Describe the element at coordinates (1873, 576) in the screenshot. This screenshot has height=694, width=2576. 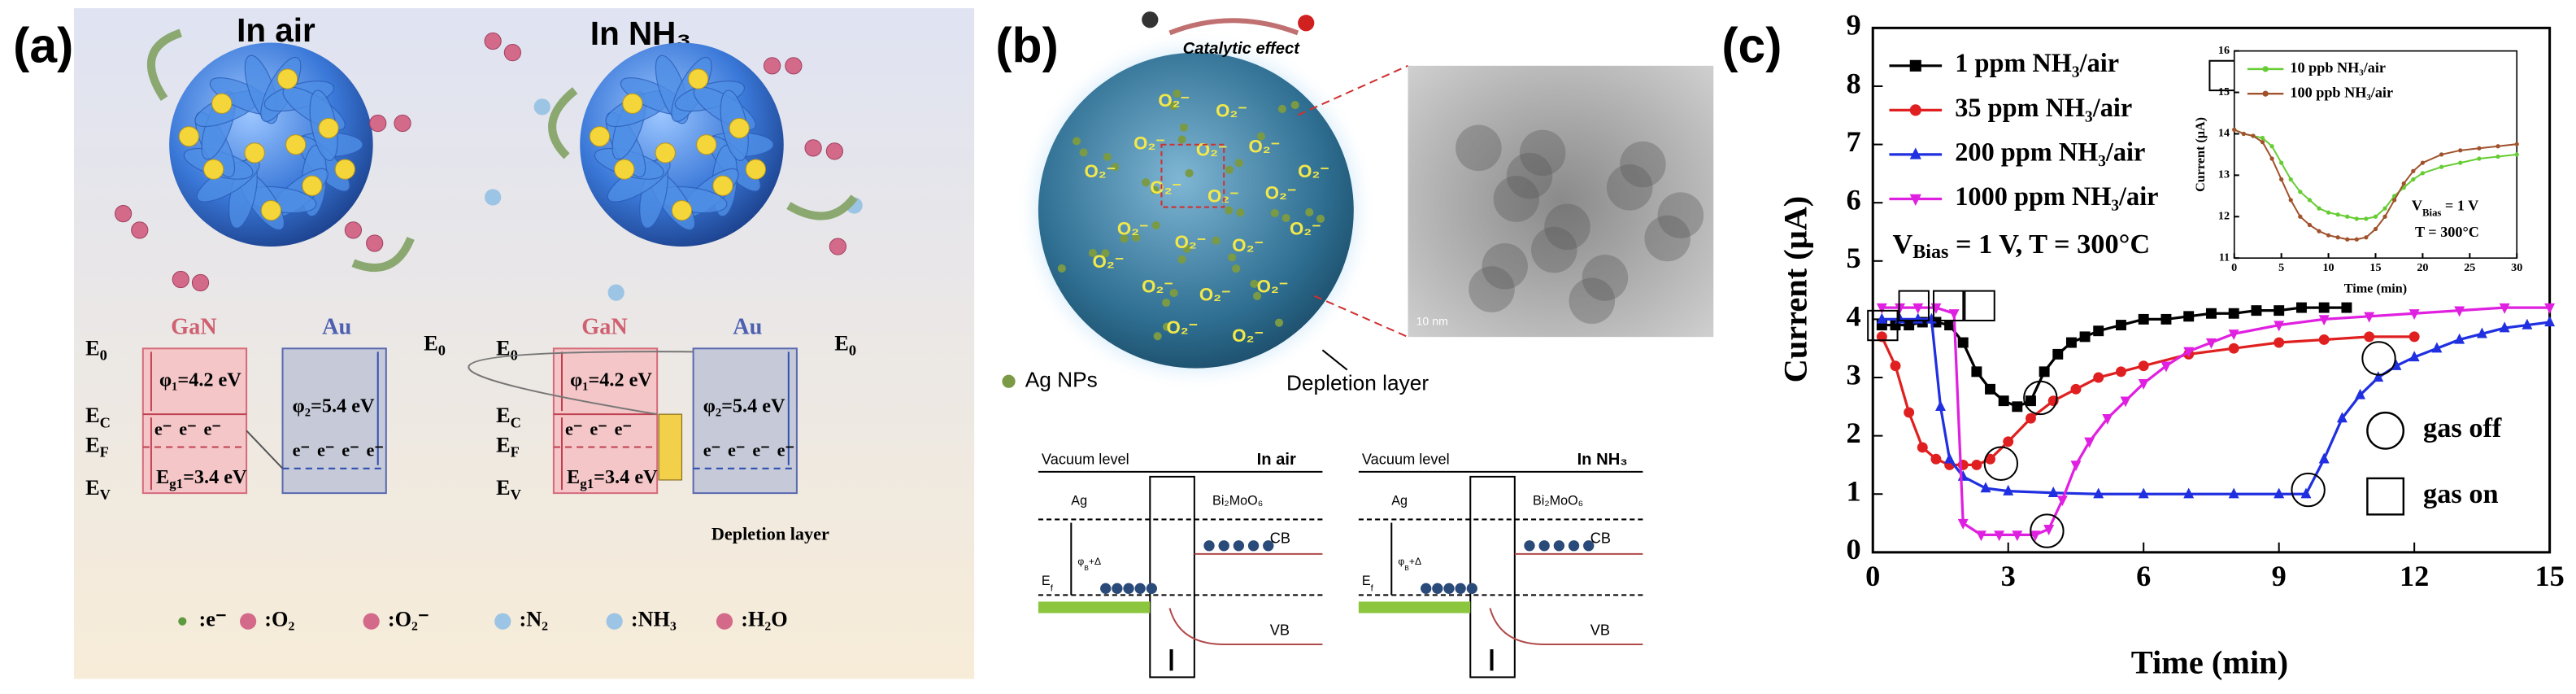
I see `x-tick-label: 0` at that location.